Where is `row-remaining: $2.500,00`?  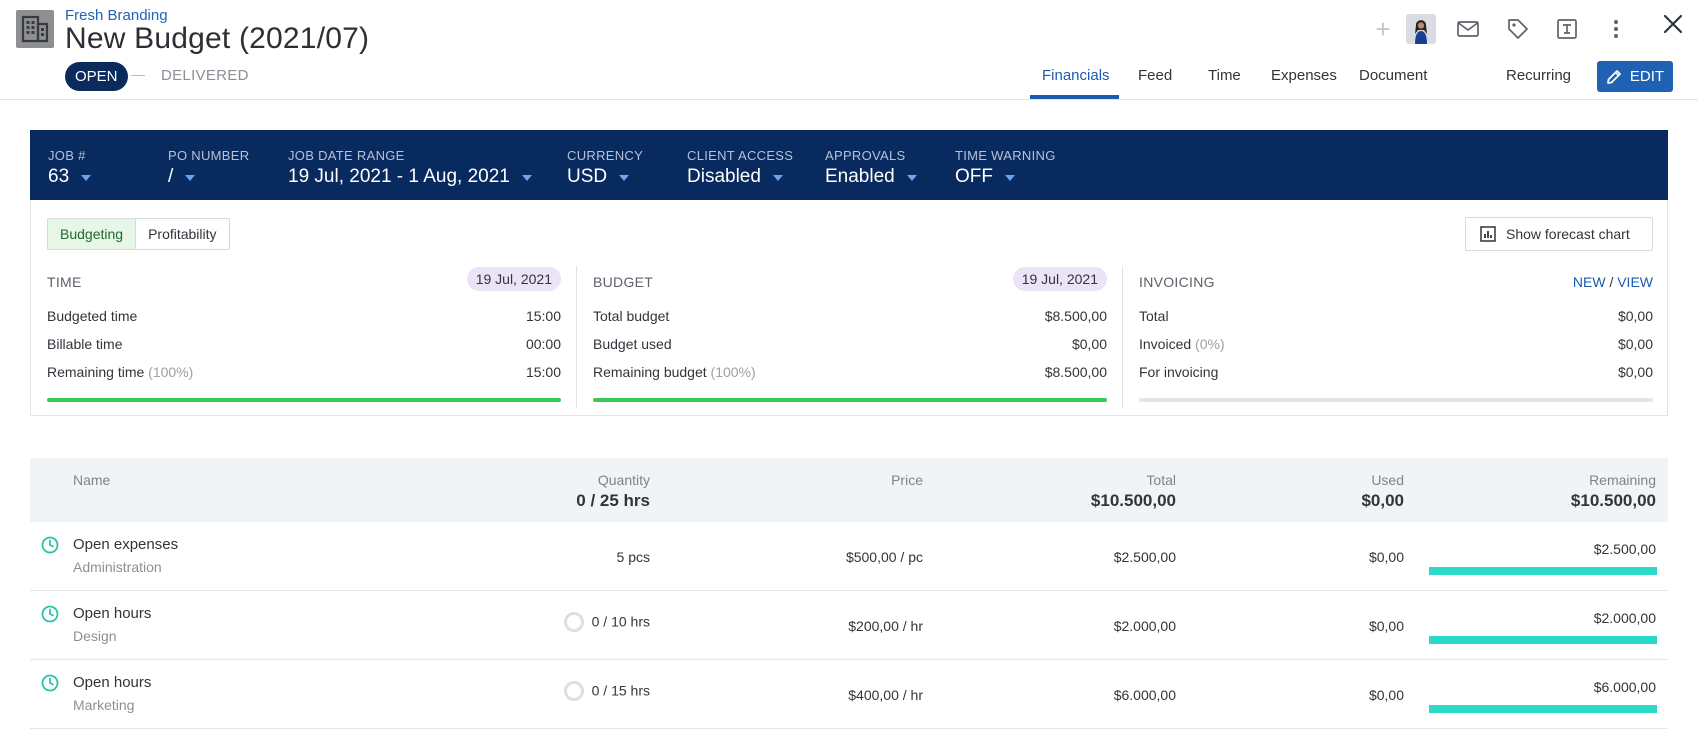
row-remaining: $2.500,00 is located at coordinates (1624, 549).